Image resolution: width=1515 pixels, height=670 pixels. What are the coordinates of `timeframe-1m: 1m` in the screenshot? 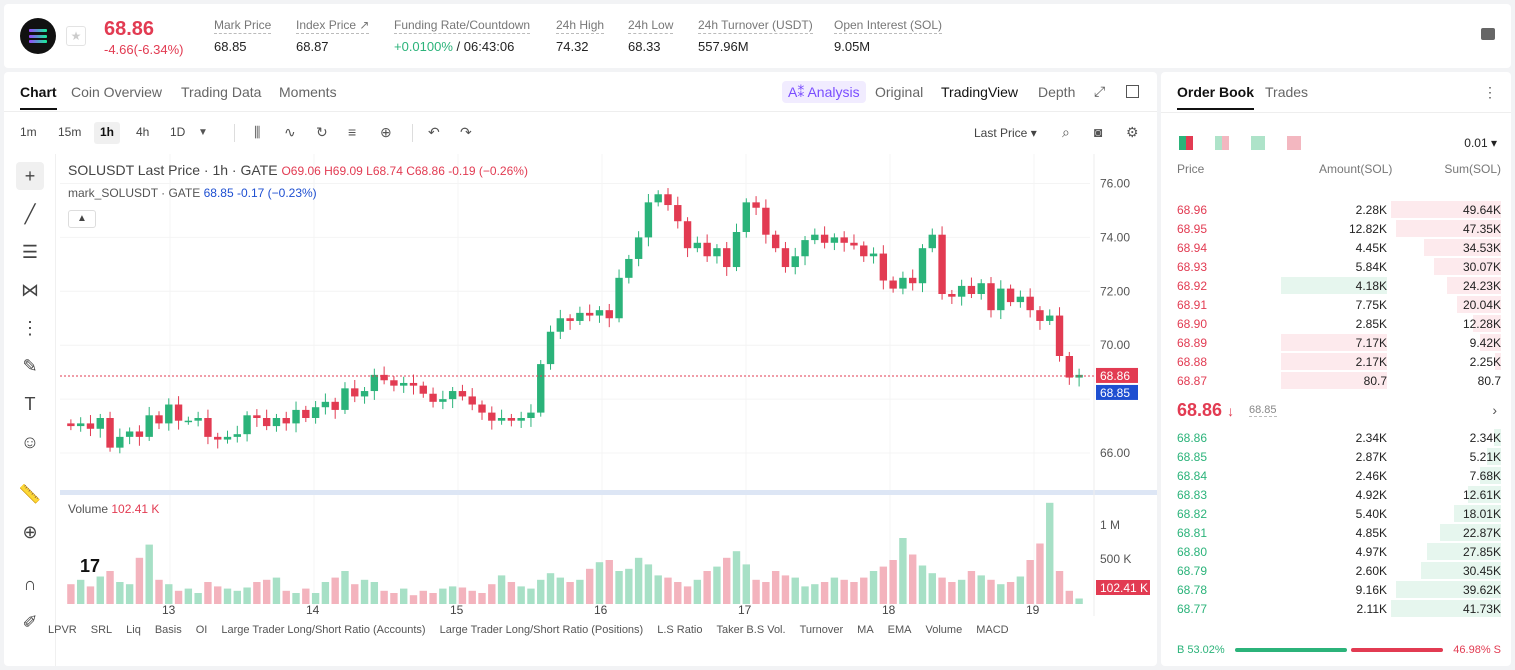 It's located at (28, 132).